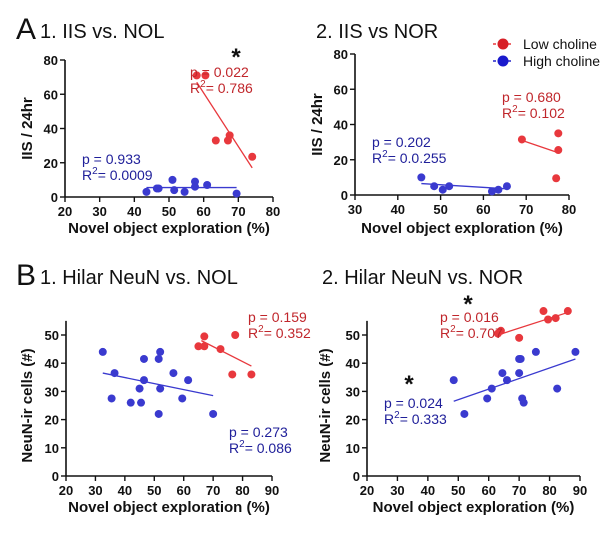 This screenshot has height=536, width=613. Describe the element at coordinates (398, 209) in the screenshot. I see `x-tick-label: 40` at that location.